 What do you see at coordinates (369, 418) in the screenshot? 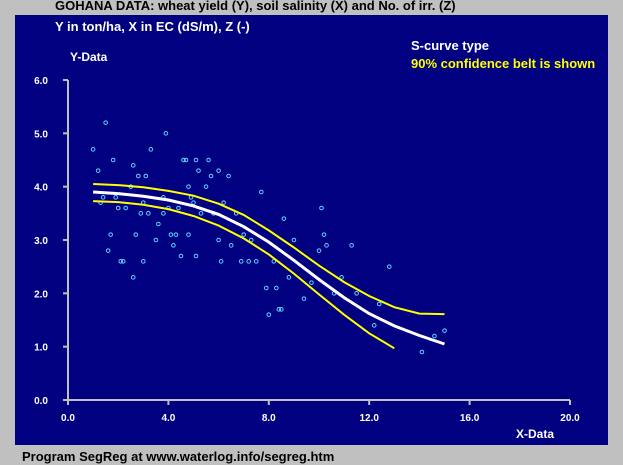
I see `x-tick-label: 12.0` at bounding box center [369, 418].